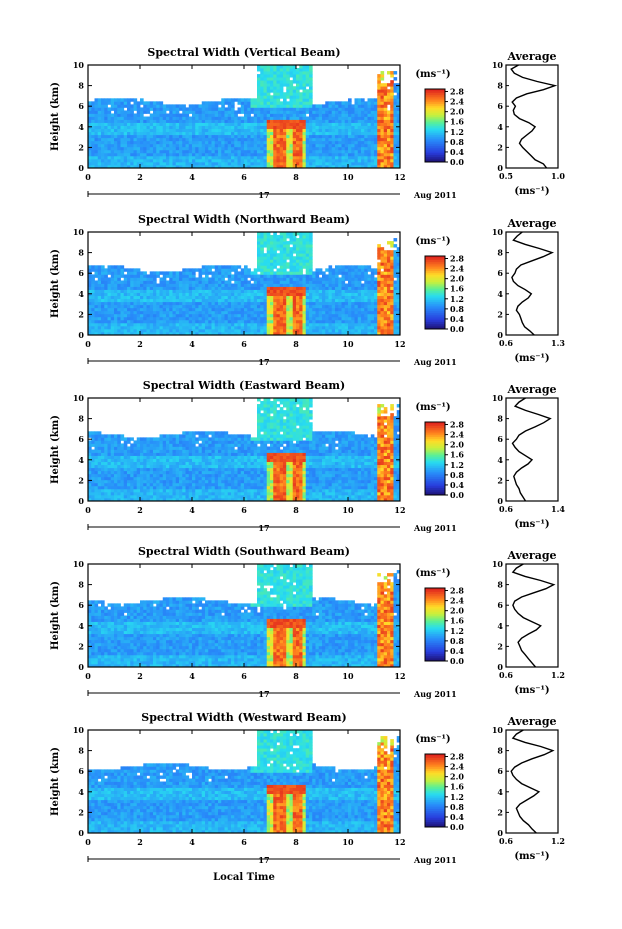 Image resolution: width=622 pixels, height=929 pixels. What do you see at coordinates (500, 147) in the screenshot?
I see `profile-y-tick-label: 2` at bounding box center [500, 147].